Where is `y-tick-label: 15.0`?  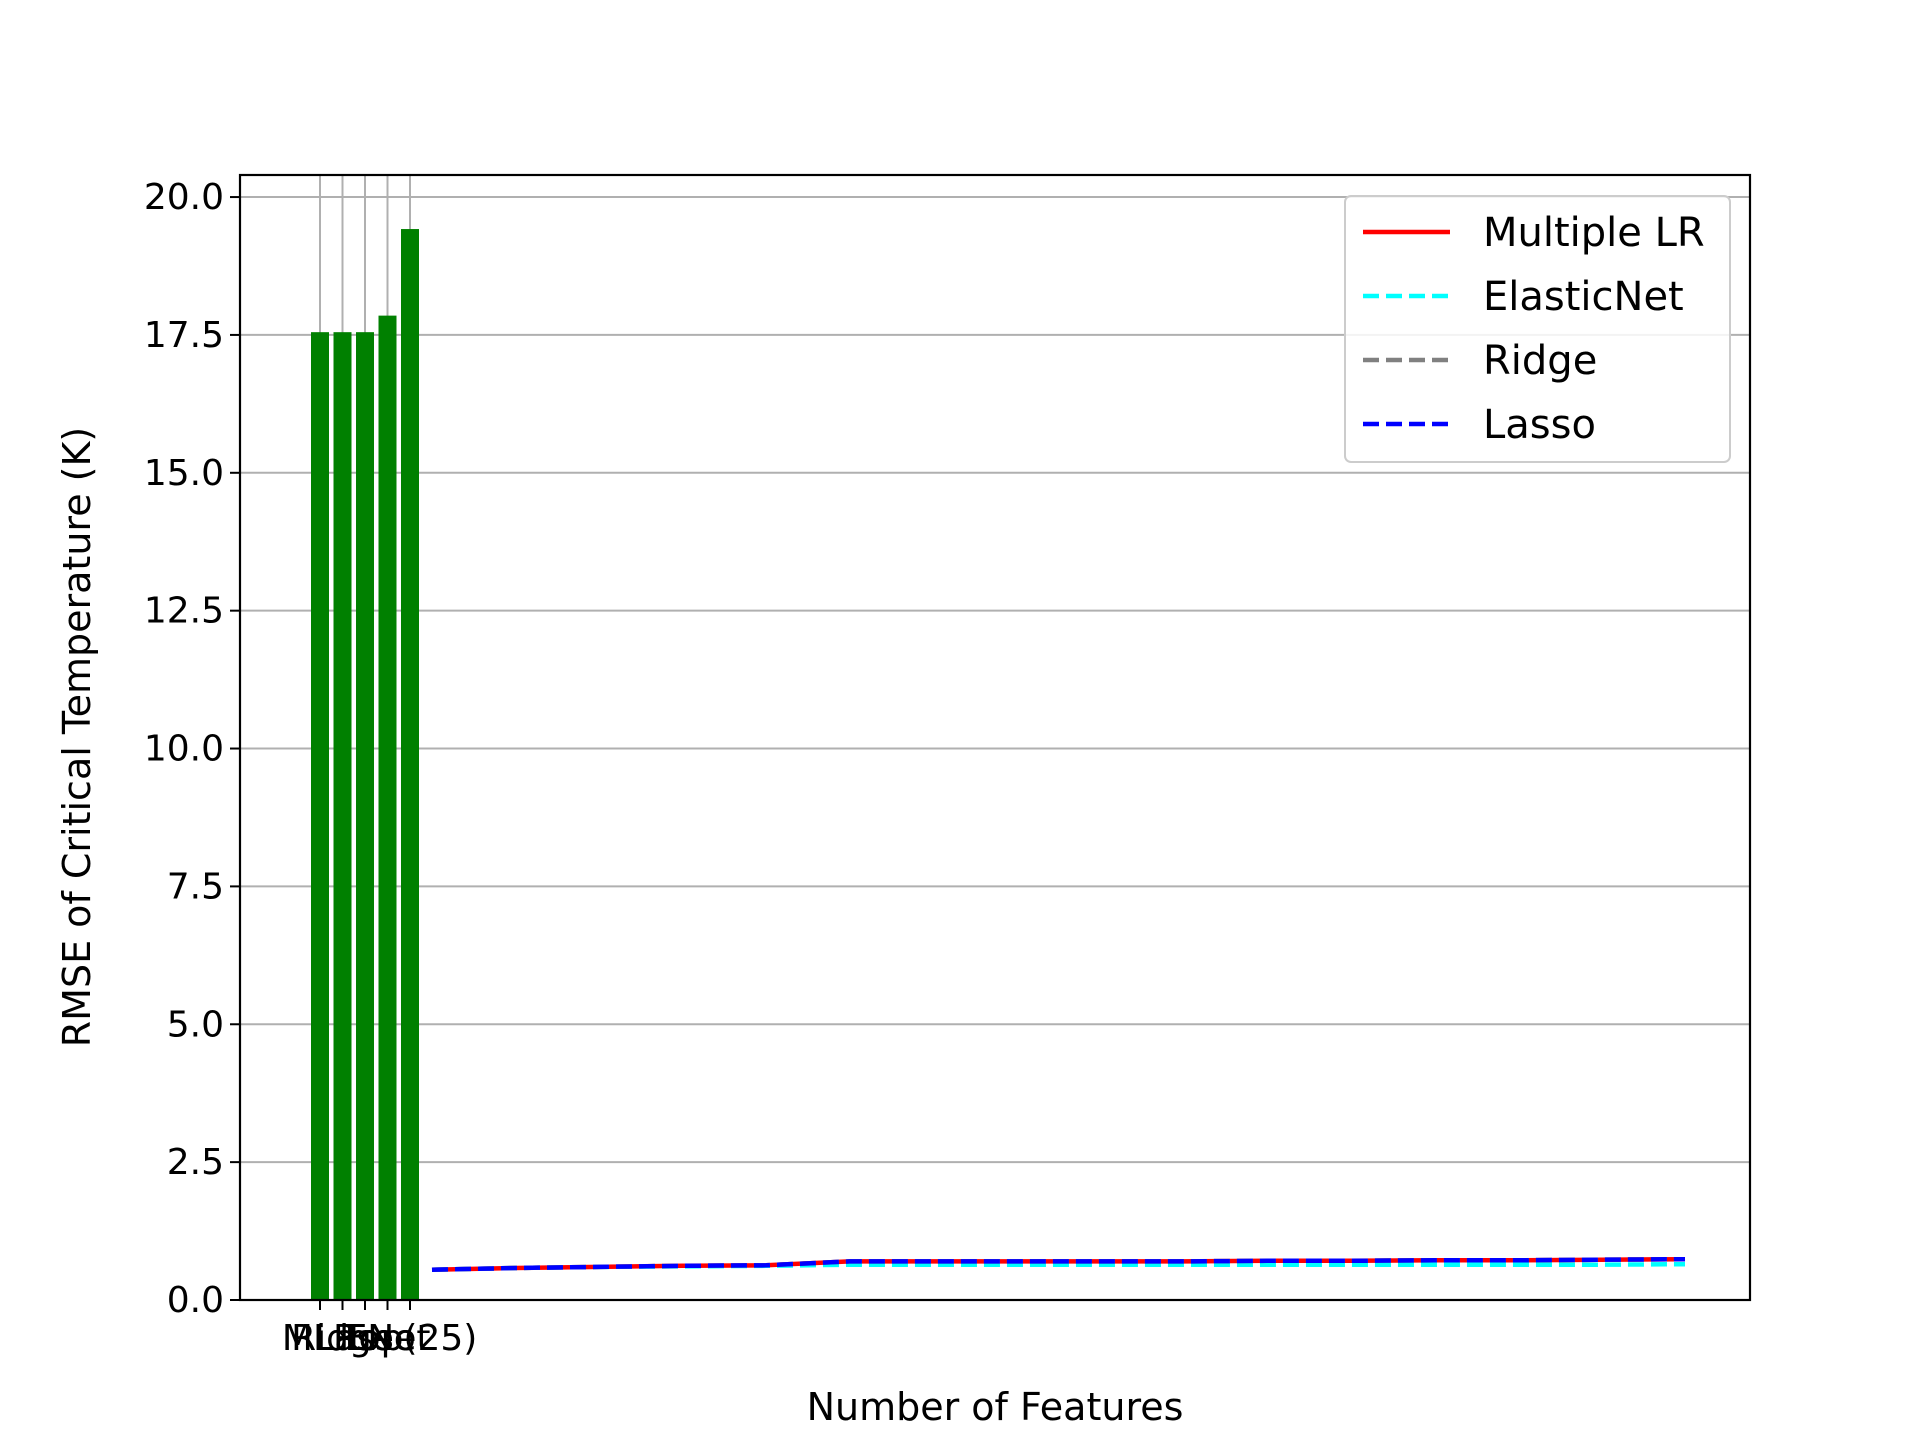 y-tick-label: 15.0 is located at coordinates (184, 473).